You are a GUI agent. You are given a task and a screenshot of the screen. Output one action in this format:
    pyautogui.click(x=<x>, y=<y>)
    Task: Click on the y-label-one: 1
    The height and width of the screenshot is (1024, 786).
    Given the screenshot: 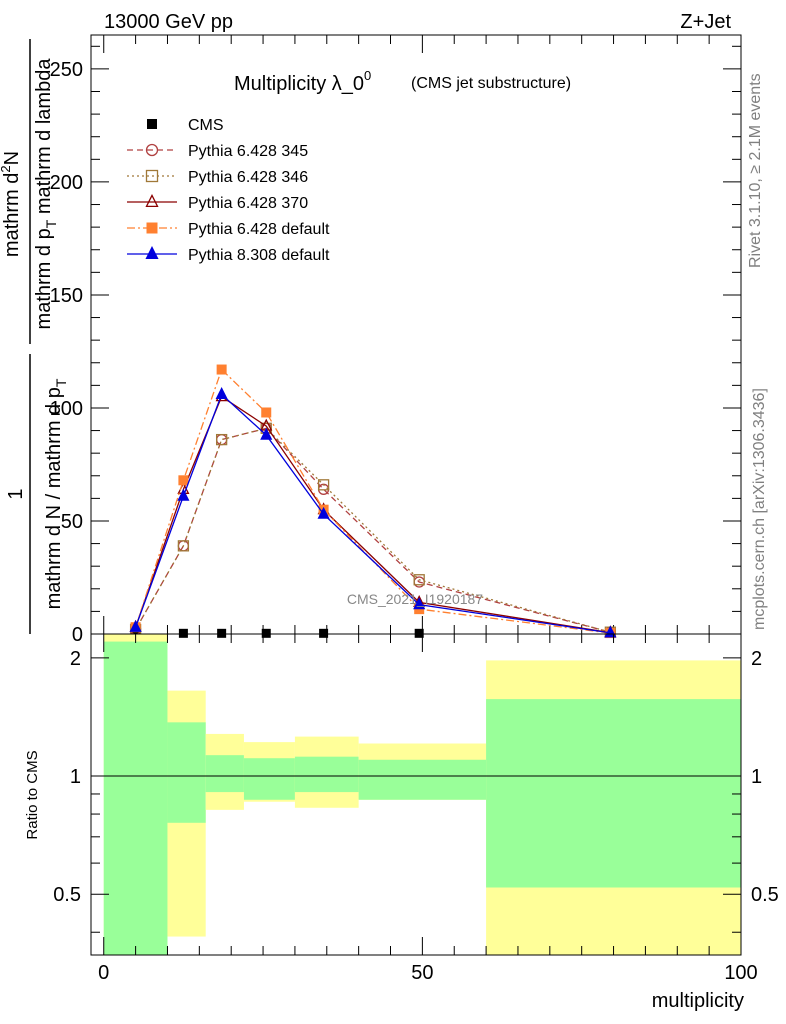 What is the action you would take?
    pyautogui.click(x=16, y=493)
    